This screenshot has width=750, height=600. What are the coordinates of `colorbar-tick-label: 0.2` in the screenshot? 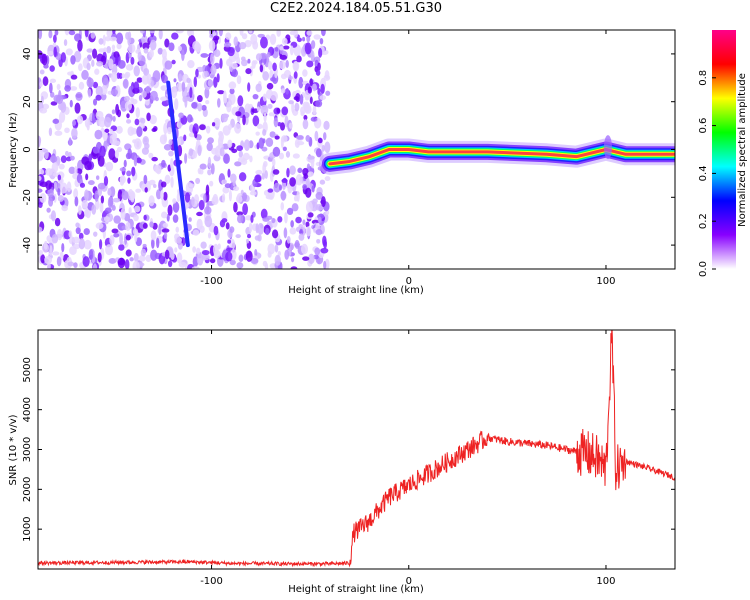 It's located at (703, 221).